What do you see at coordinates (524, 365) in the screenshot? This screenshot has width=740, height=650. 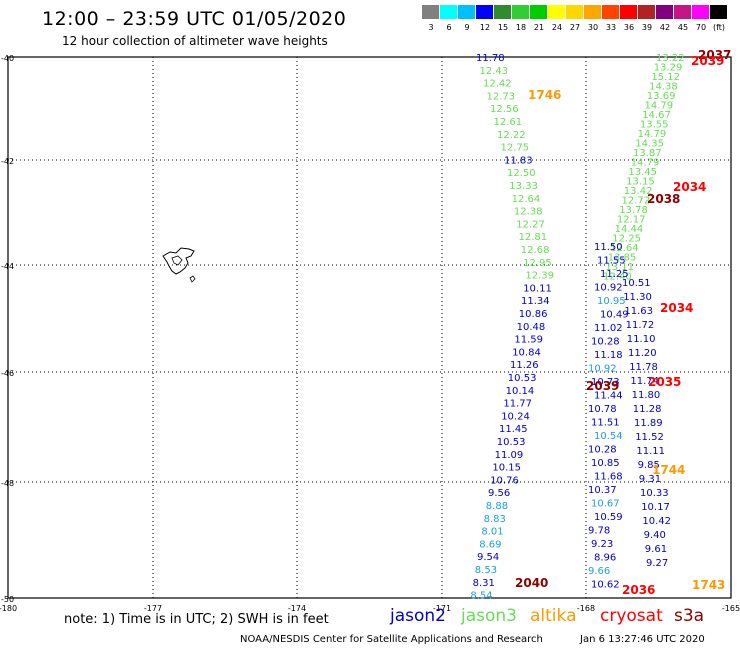 I see `wave-height-label: 11.26` at bounding box center [524, 365].